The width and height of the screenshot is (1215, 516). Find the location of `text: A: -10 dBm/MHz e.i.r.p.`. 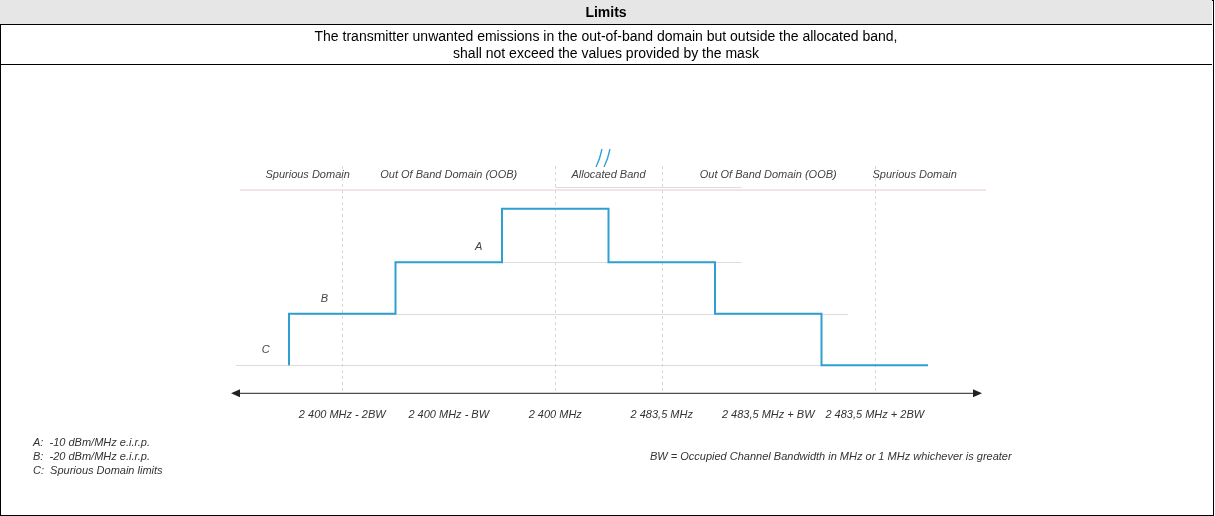

text: A: -10 dBm/MHz e.i.r.p. is located at coordinates (91, 442).